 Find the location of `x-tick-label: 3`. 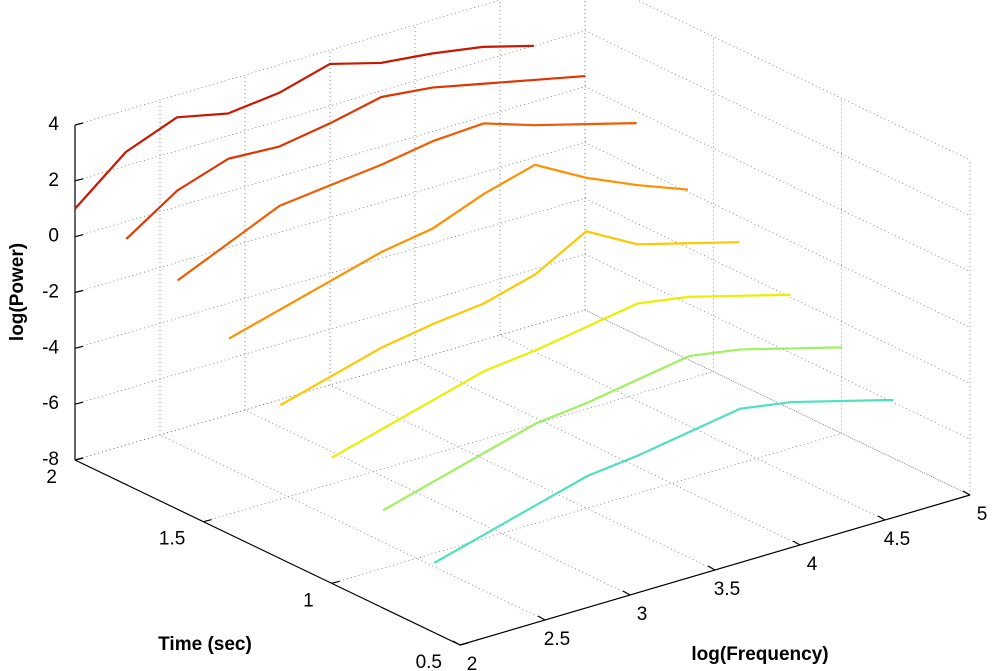

x-tick-label: 3 is located at coordinates (642, 614).